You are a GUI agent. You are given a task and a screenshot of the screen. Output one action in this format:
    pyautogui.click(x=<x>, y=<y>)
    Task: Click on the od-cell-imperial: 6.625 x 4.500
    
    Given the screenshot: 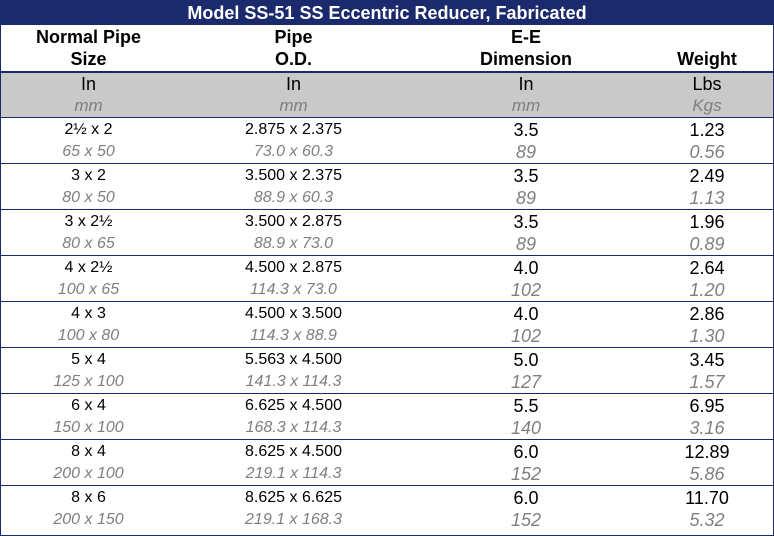 What is the action you would take?
    pyautogui.click(x=293, y=405)
    